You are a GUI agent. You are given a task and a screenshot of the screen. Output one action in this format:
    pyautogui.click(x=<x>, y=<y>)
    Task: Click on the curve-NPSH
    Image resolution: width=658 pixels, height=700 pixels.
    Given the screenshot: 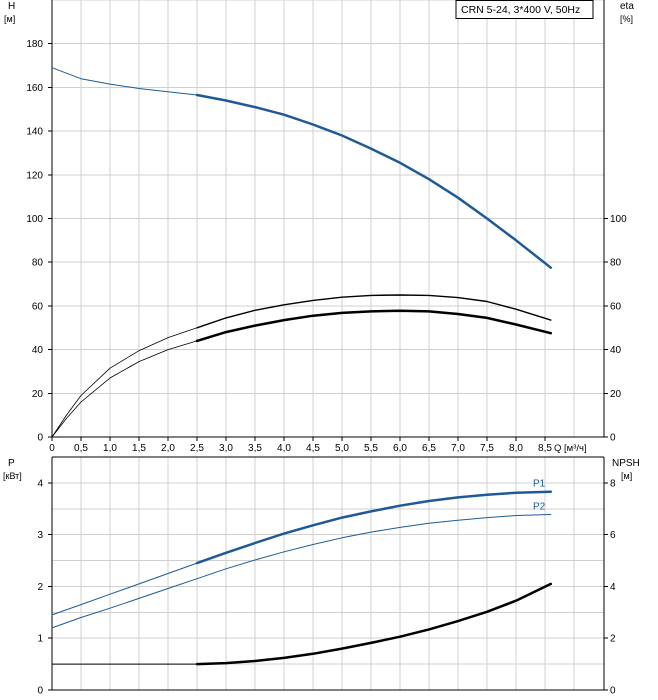 What is the action you would take?
    pyautogui.click(x=374, y=624)
    